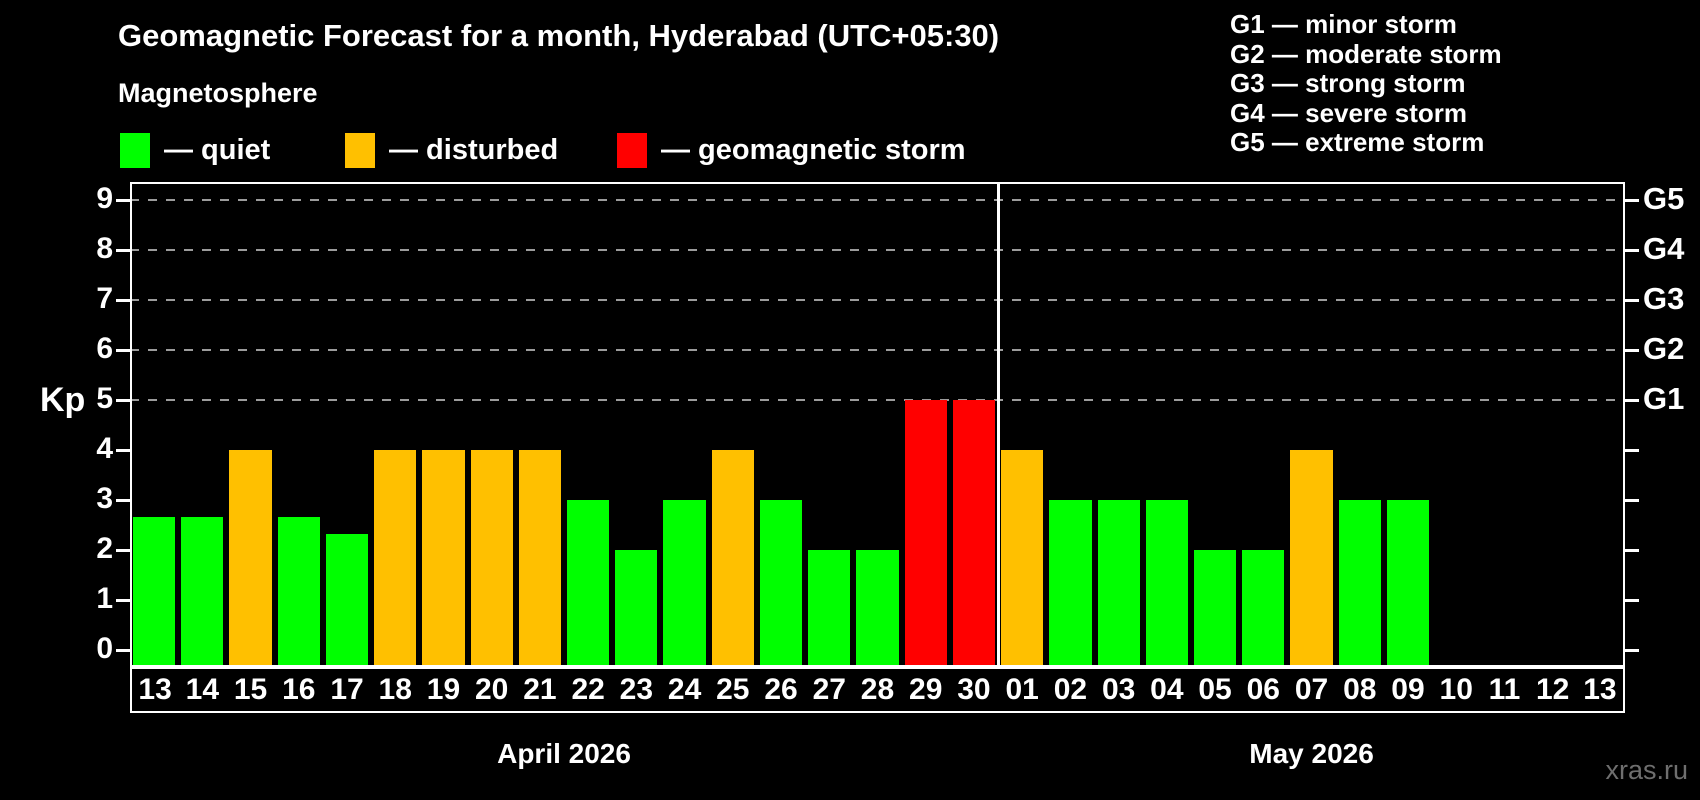 The height and width of the screenshot is (800, 1700). I want to click on kp-tick-label-1: 1, so click(104, 598).